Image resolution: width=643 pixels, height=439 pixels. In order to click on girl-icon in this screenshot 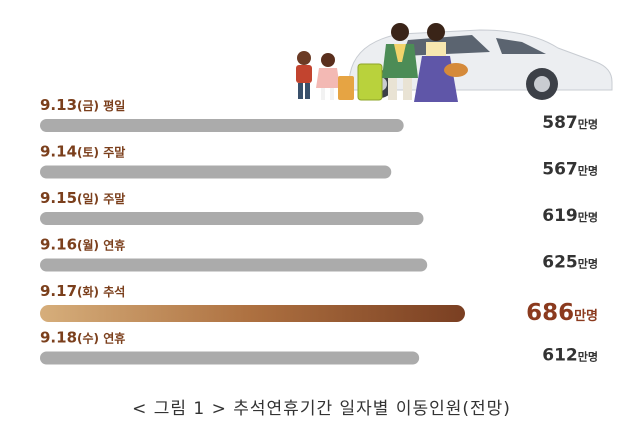, I will do `click(328, 76)`.